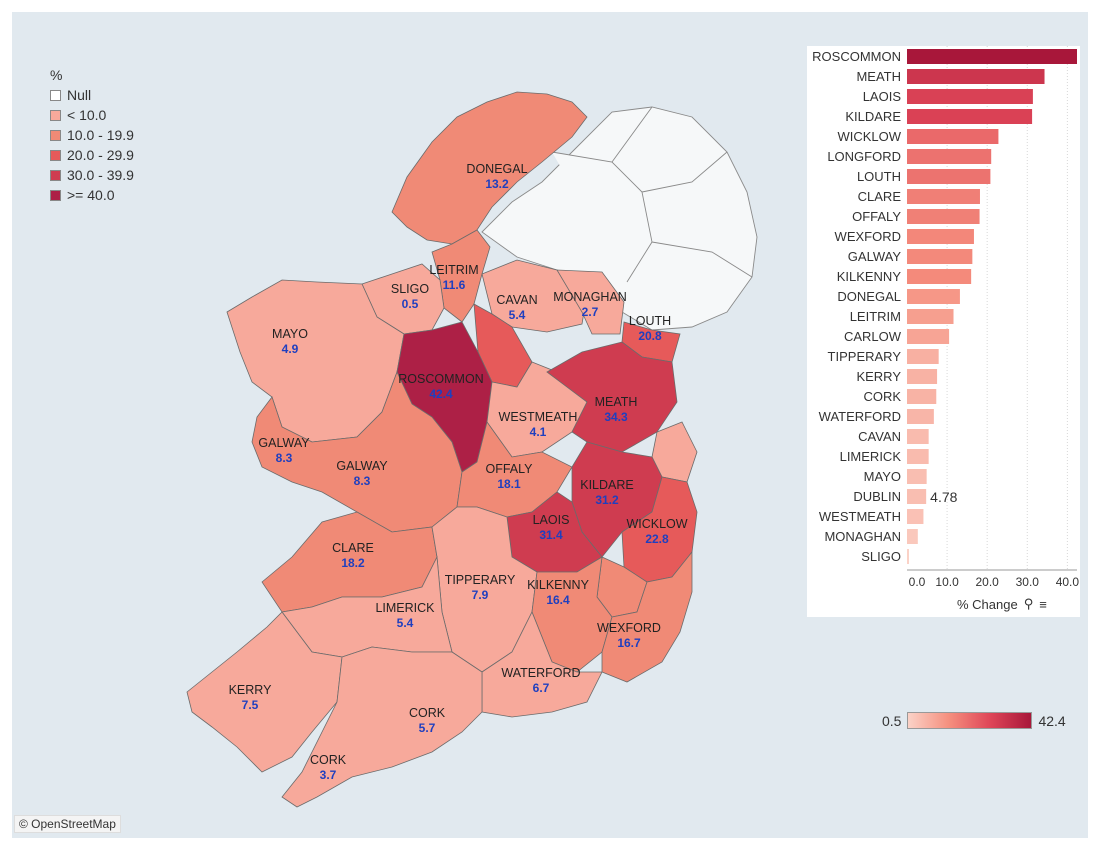 Image resolution: width=1100 pixels, height=850 pixels. I want to click on bar-waterford, so click(920, 416).